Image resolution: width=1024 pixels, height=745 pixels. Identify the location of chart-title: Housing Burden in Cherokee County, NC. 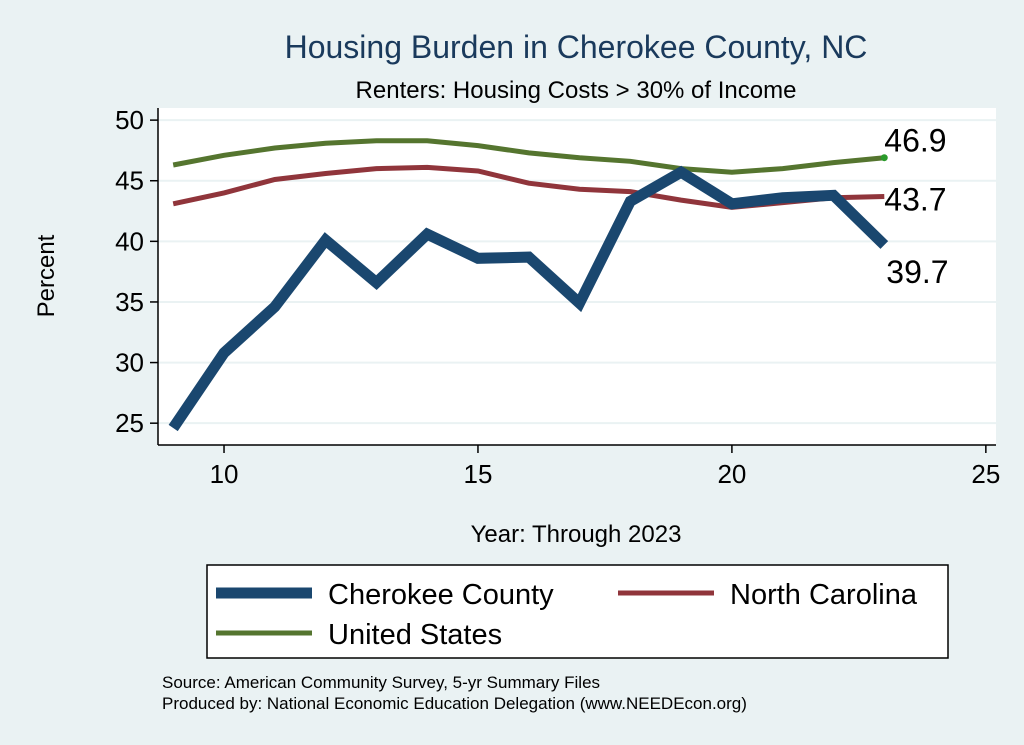
(576, 47).